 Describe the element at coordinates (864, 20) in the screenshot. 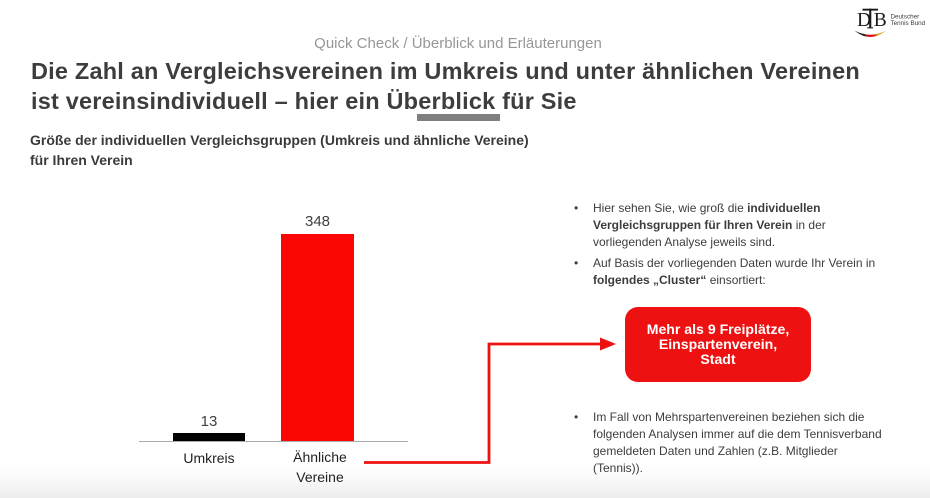

I see `svg-text: D` at that location.